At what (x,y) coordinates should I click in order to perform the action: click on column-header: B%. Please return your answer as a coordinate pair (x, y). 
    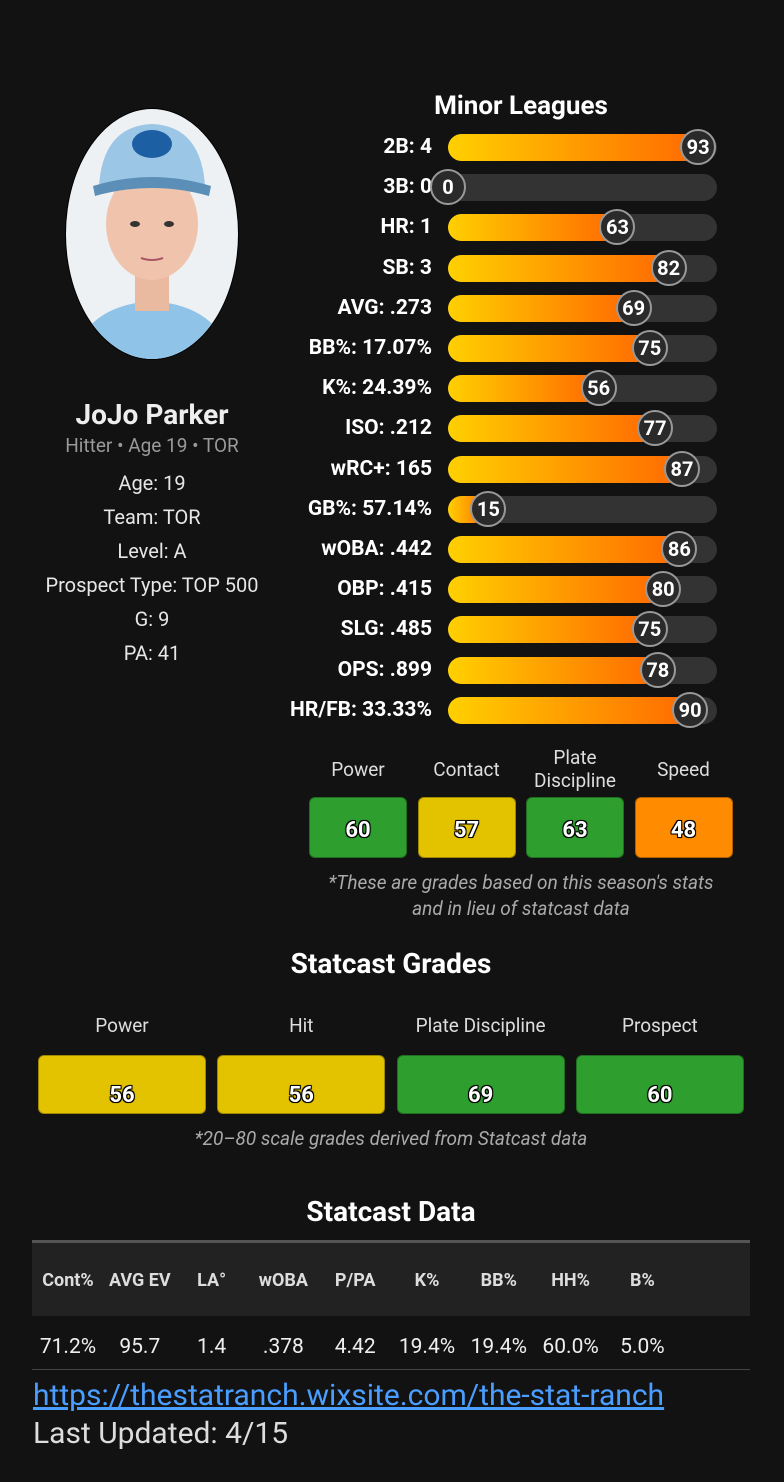
    Looking at the image, I should click on (642, 1280).